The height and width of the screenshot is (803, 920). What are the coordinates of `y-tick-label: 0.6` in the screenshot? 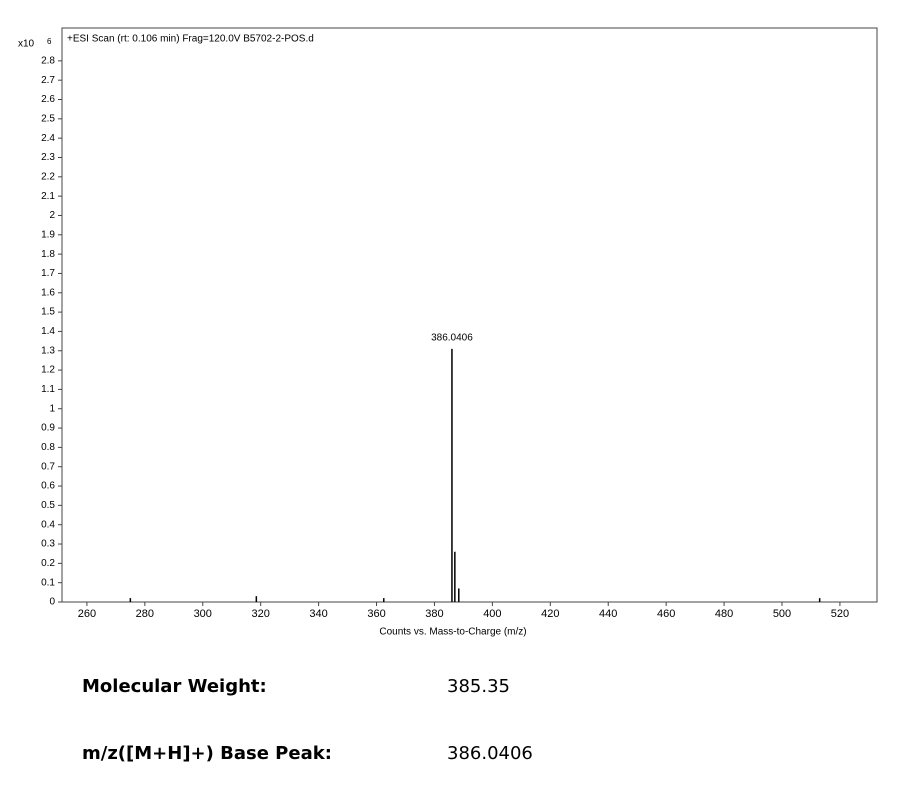 It's located at (48, 486).